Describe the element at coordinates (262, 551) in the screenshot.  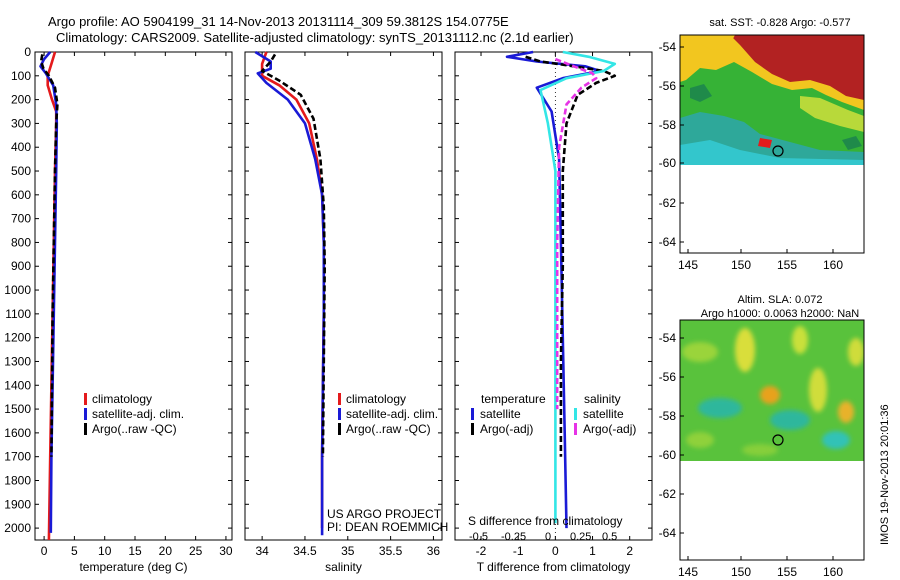
I see `x-tick-label: 34` at that location.